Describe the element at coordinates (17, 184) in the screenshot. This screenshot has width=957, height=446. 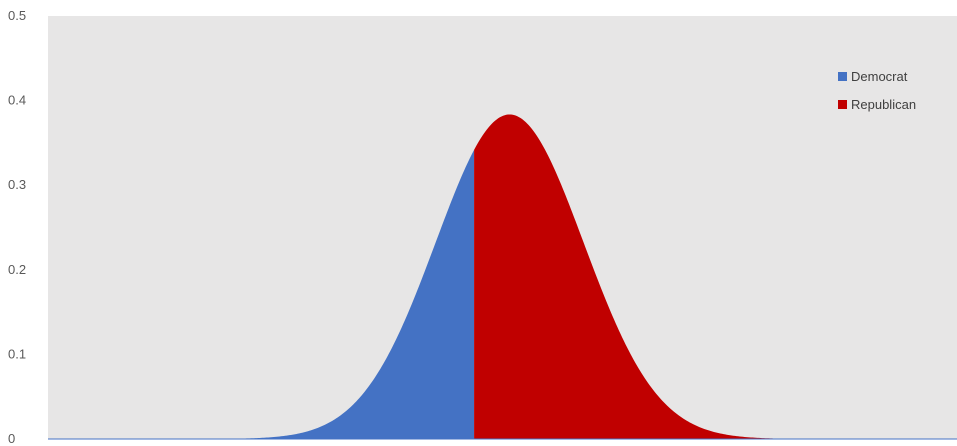
I see `y-tick-label: 0.3` at that location.